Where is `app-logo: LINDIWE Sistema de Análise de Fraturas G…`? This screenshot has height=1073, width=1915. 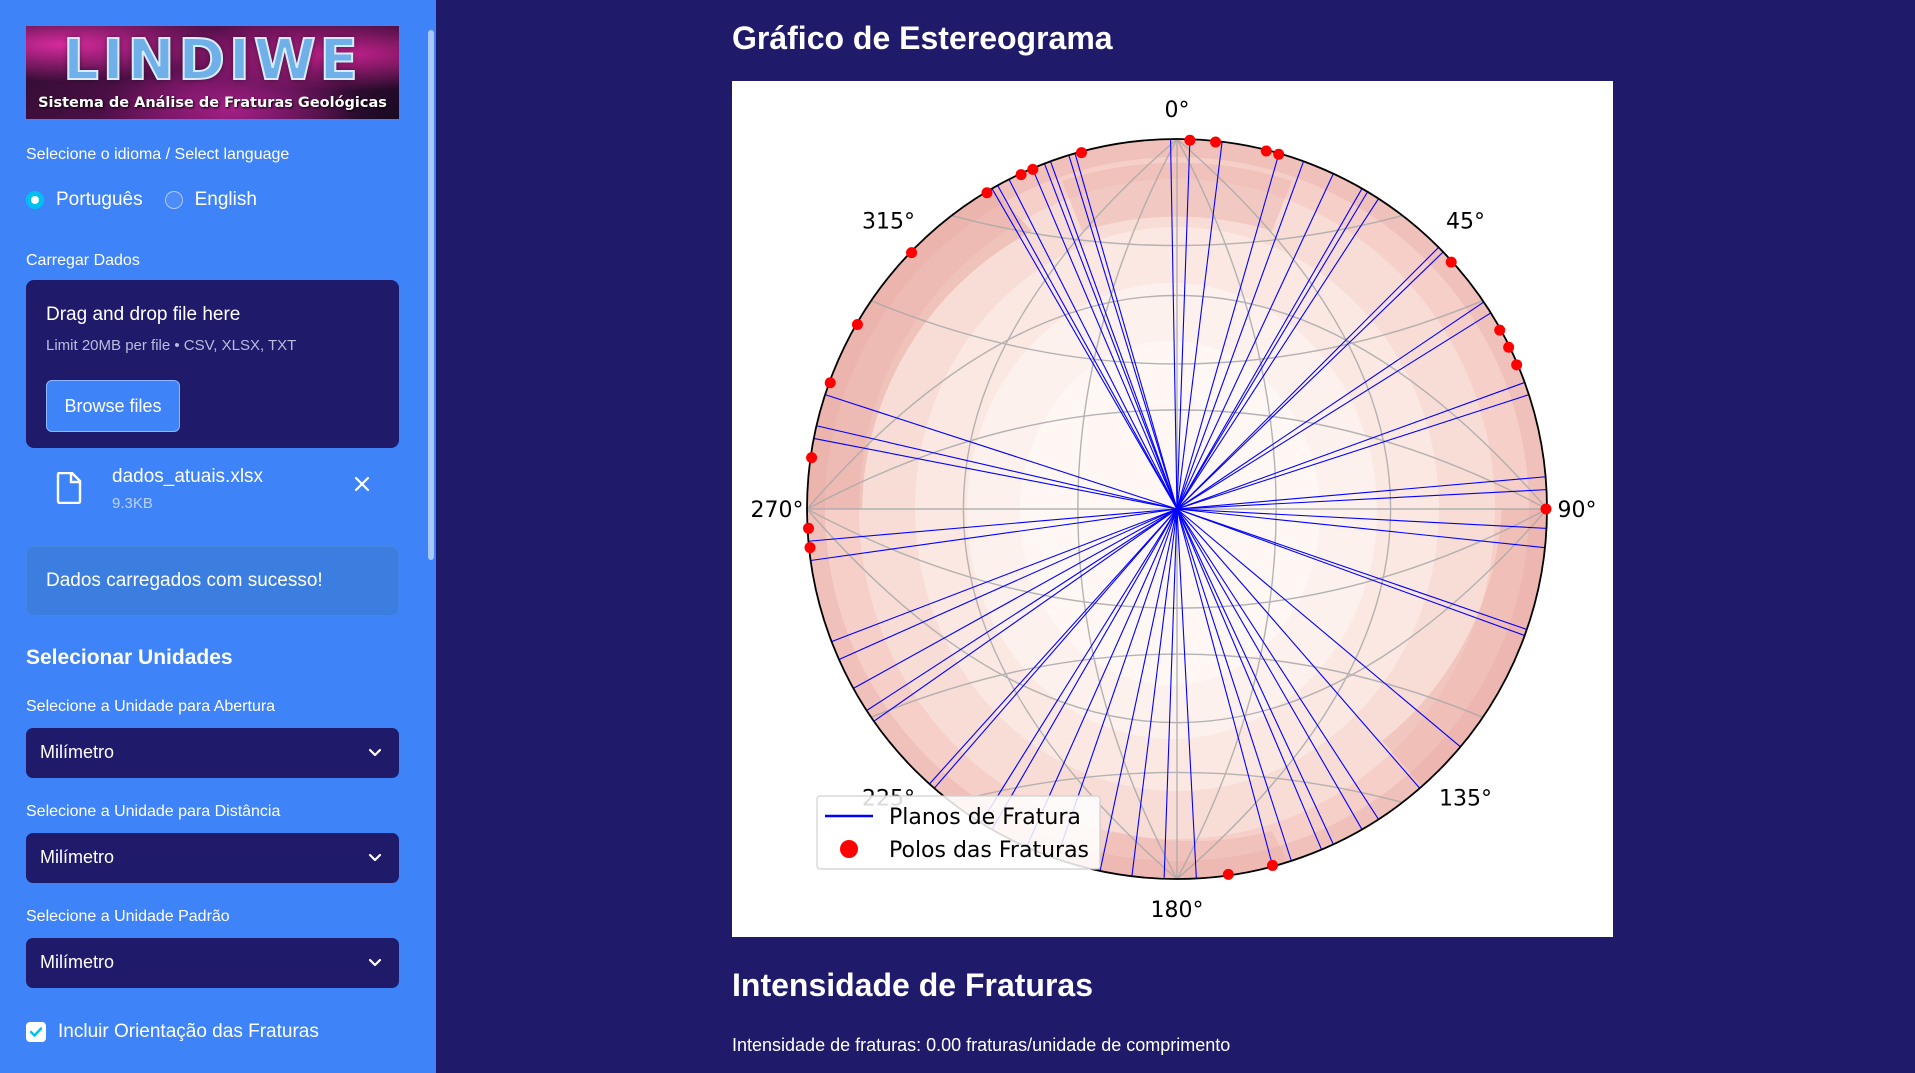
app-logo: LINDIWE Sistema de Análise de Fraturas G… is located at coordinates (212, 72).